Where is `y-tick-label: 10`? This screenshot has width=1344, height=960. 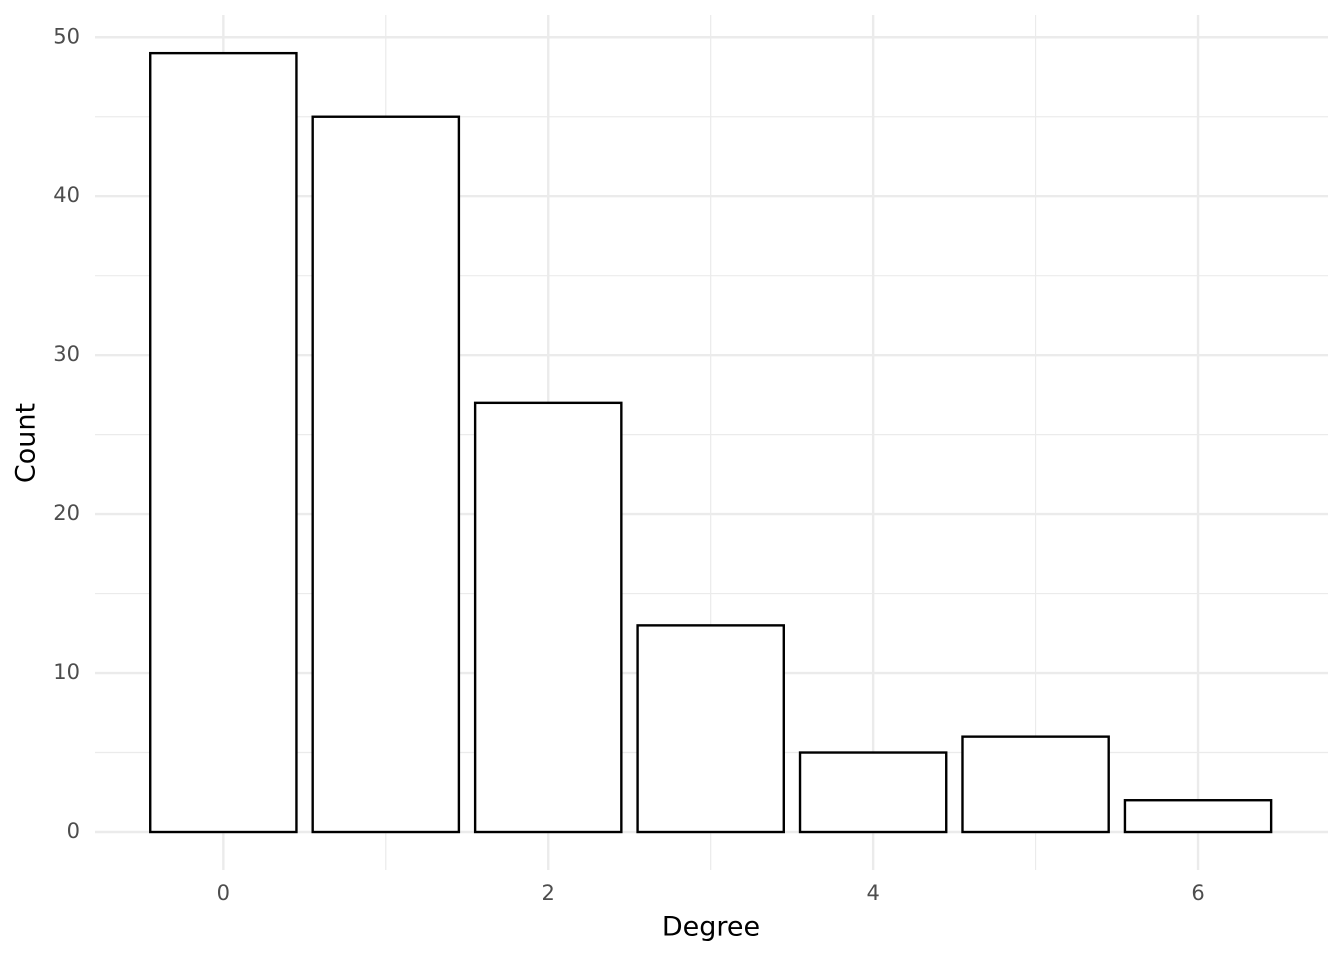 y-tick-label: 10 is located at coordinates (66, 672).